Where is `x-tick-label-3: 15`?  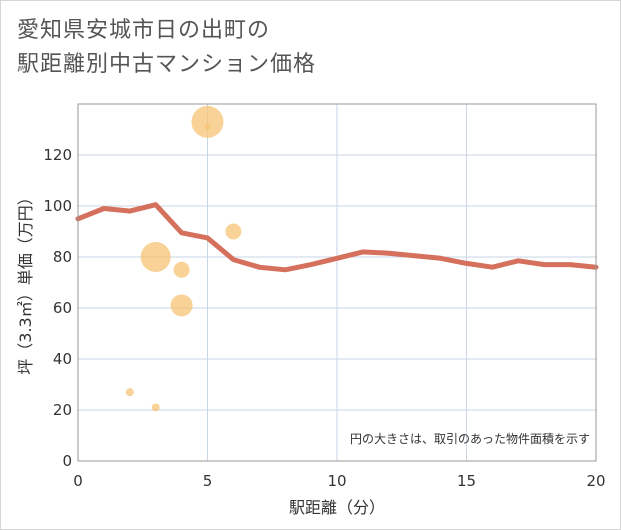 x-tick-label-3: 15 is located at coordinates (466, 481).